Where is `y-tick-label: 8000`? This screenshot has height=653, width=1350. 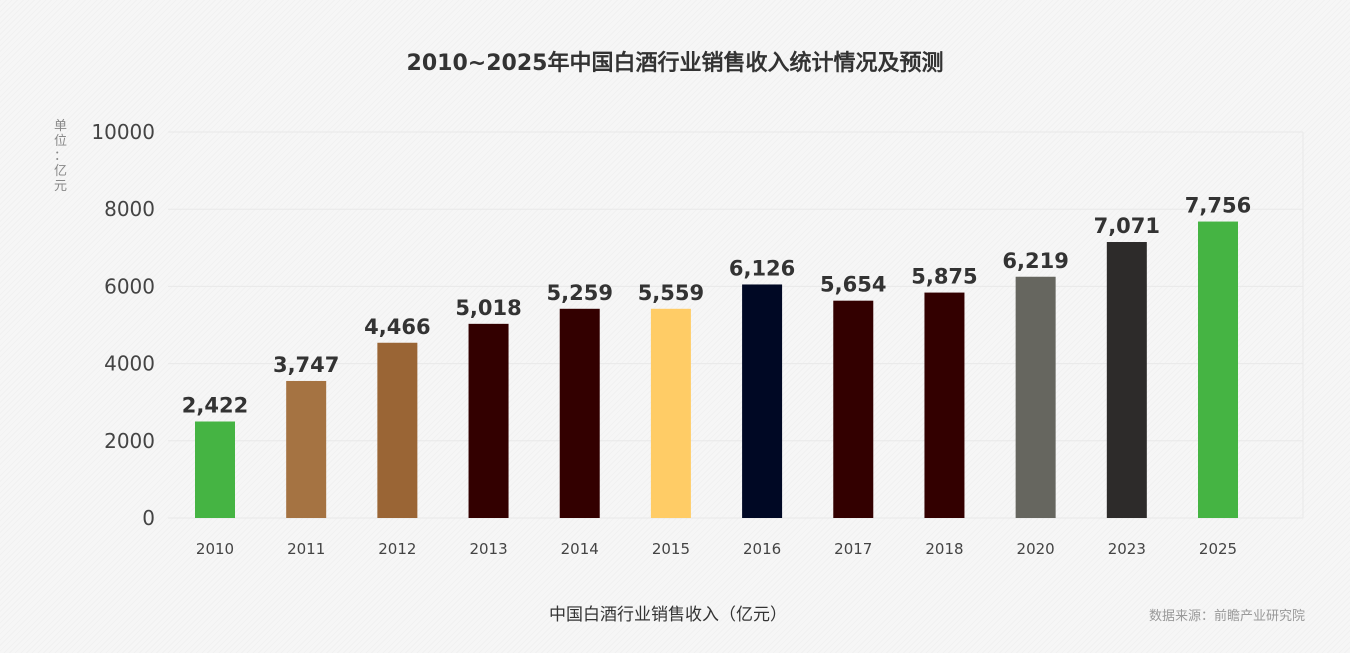 y-tick-label: 8000 is located at coordinates (129, 209).